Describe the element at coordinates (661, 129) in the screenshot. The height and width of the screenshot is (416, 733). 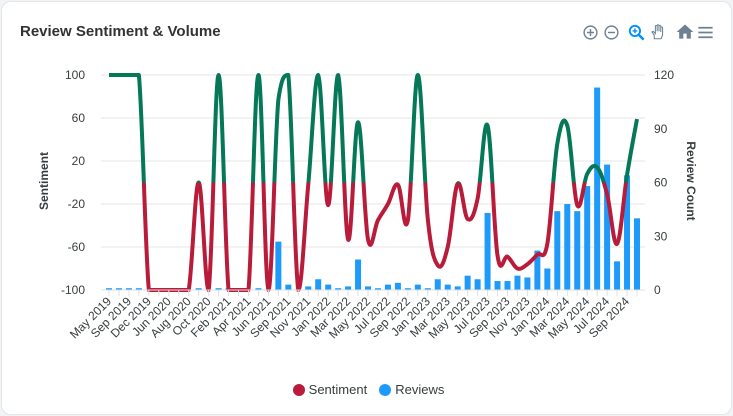
I see `y-right-tick-label: 90` at that location.